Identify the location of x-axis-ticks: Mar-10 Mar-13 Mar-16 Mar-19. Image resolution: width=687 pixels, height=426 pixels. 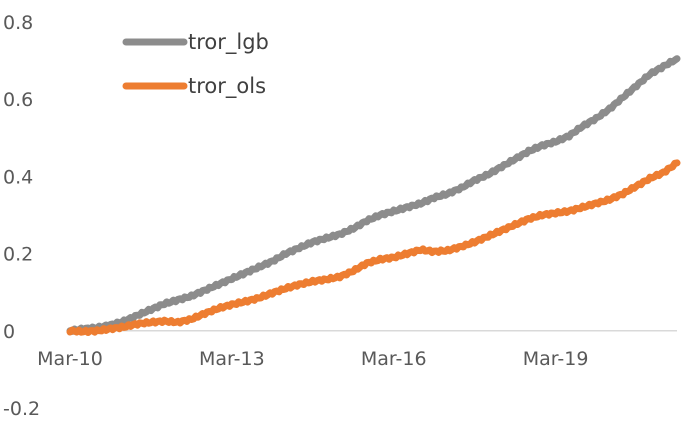
(312, 359).